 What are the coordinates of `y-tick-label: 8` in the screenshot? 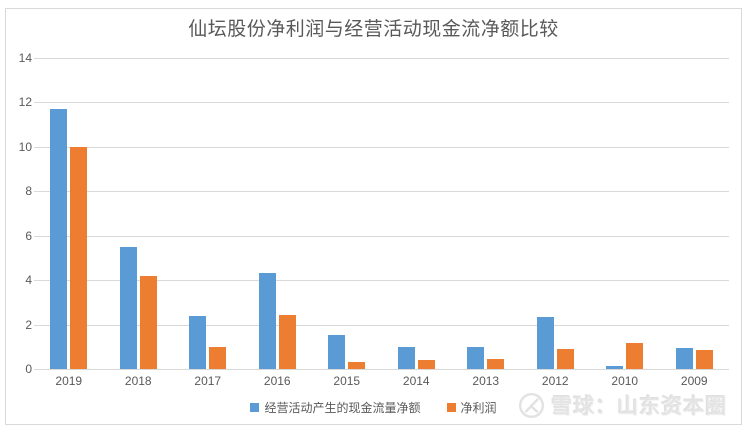 It's located at (28, 191).